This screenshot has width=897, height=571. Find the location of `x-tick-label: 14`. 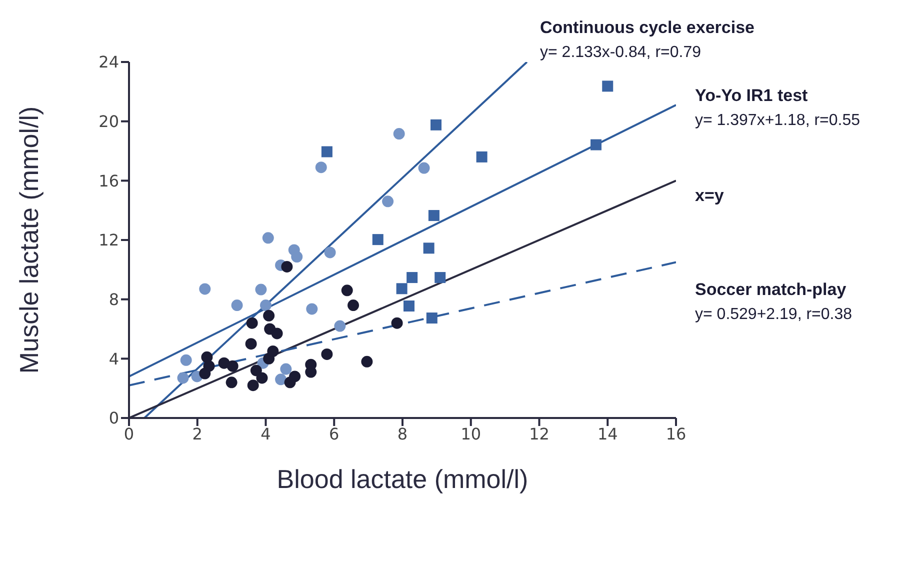

x-tick-label: 14 is located at coordinates (607, 434).